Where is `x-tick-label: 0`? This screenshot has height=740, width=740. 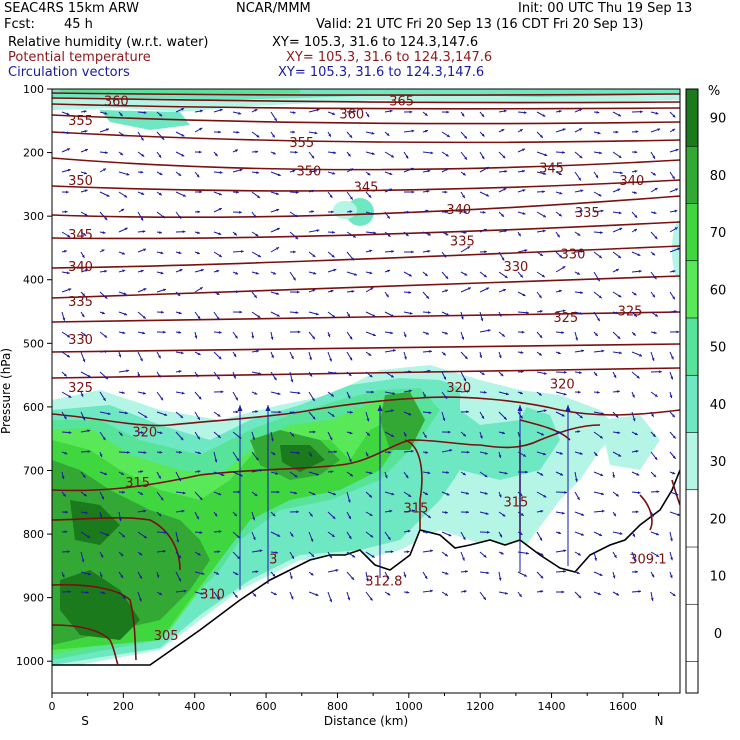
x-tick-label: 0 is located at coordinates (52, 706).